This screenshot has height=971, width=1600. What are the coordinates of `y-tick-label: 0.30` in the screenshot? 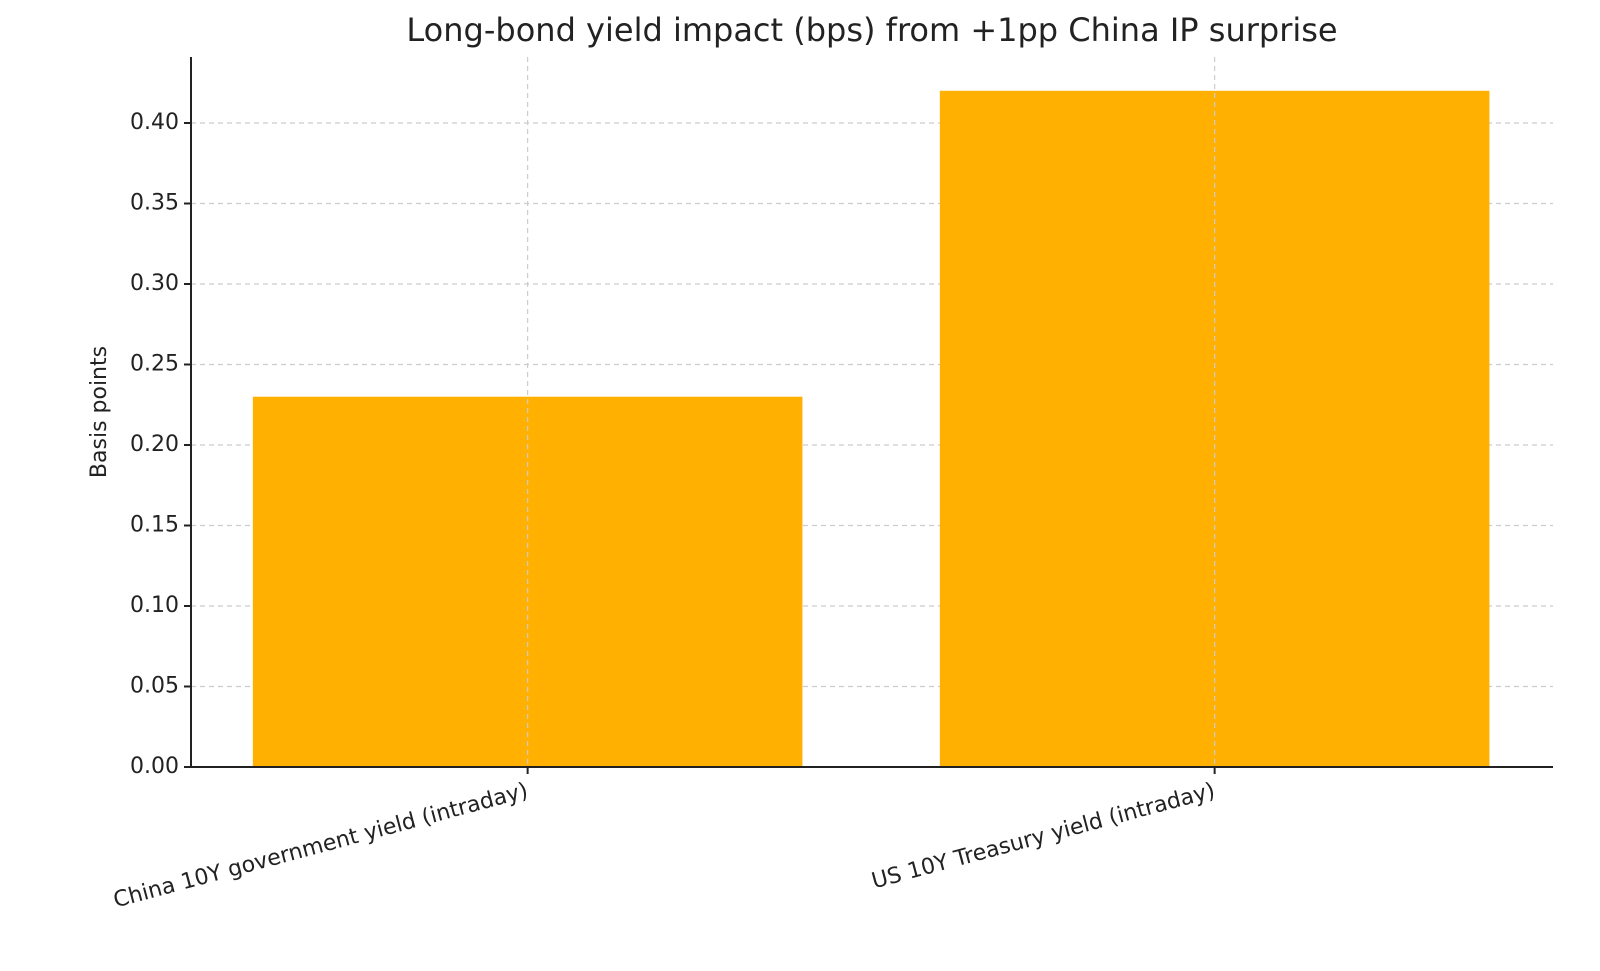 It's located at (154, 283).